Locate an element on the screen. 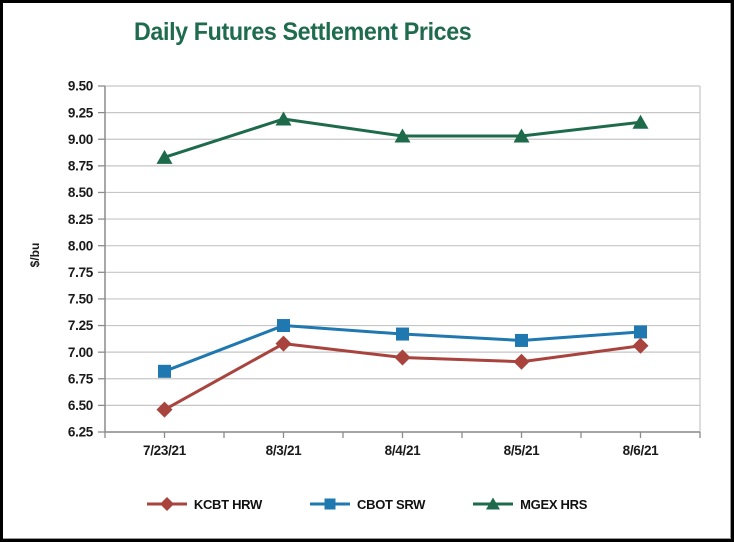  y-tick-label: 9.00 is located at coordinates (80, 139).